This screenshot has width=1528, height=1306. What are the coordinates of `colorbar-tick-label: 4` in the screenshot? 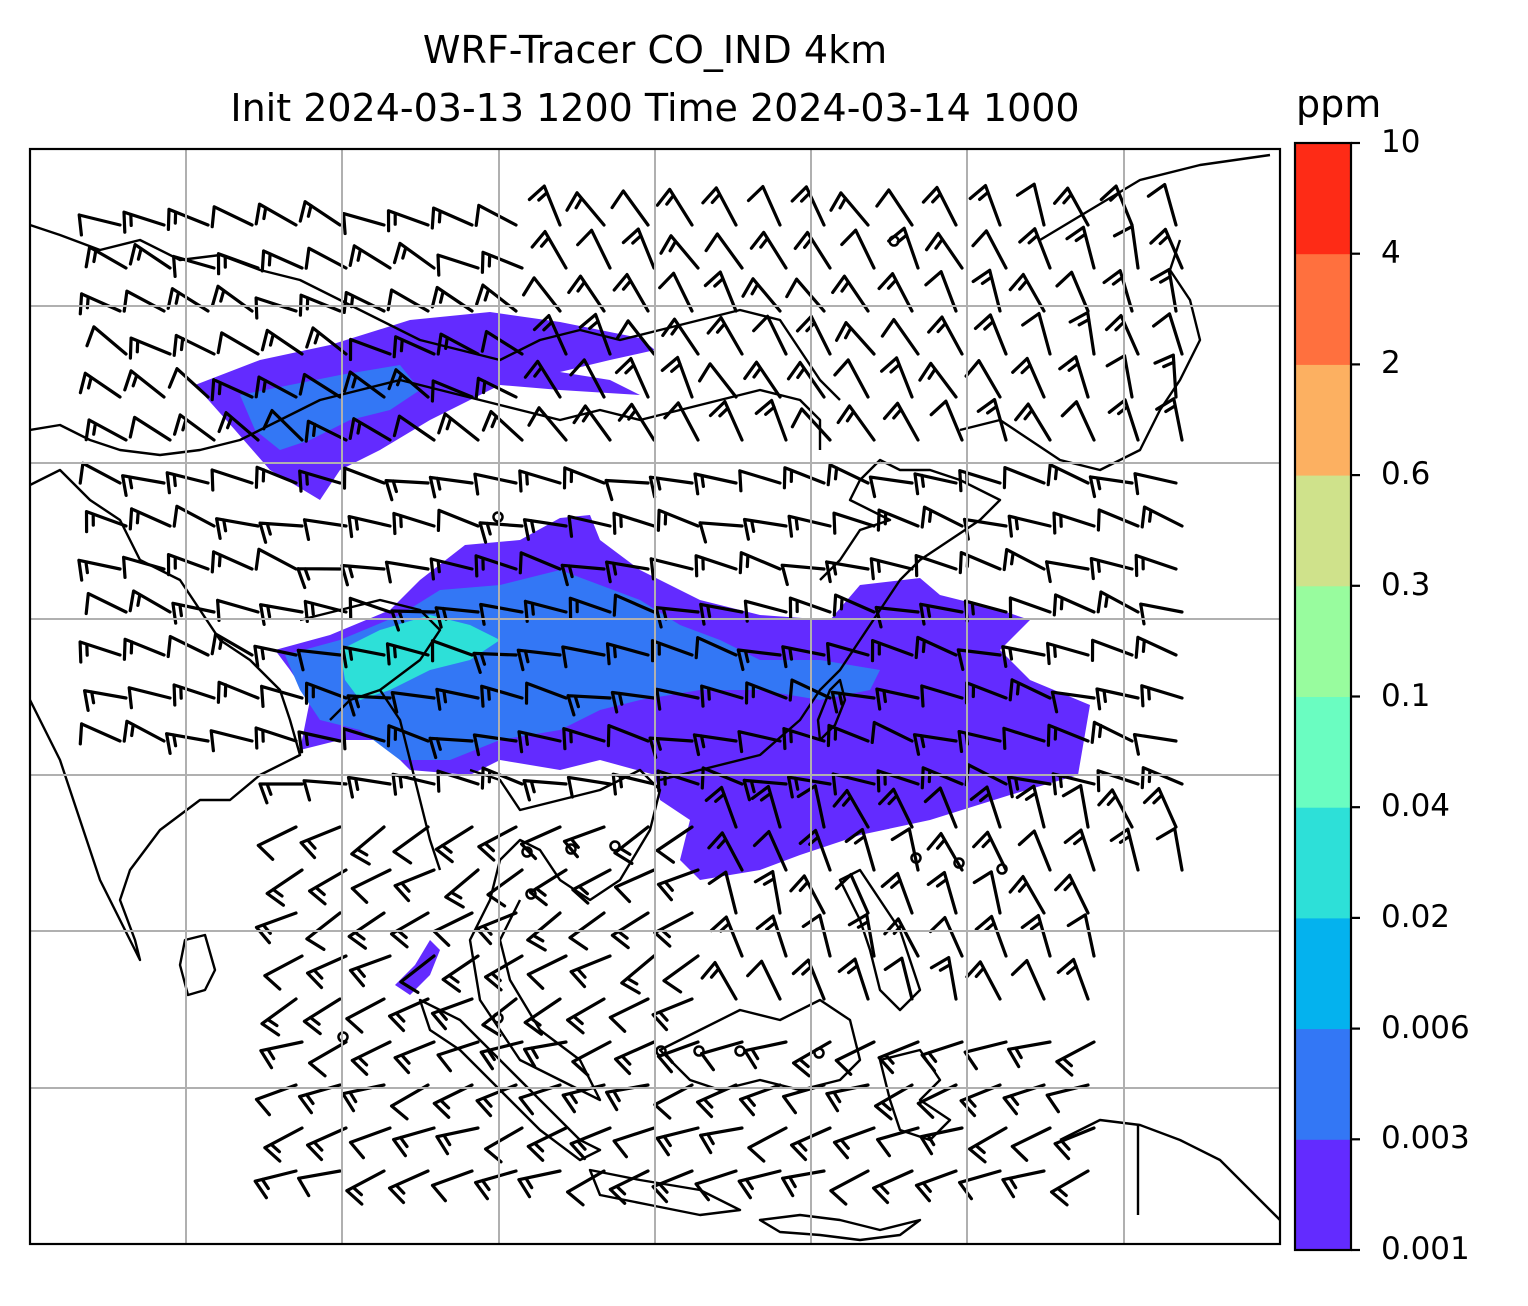 It's located at (1391, 252).